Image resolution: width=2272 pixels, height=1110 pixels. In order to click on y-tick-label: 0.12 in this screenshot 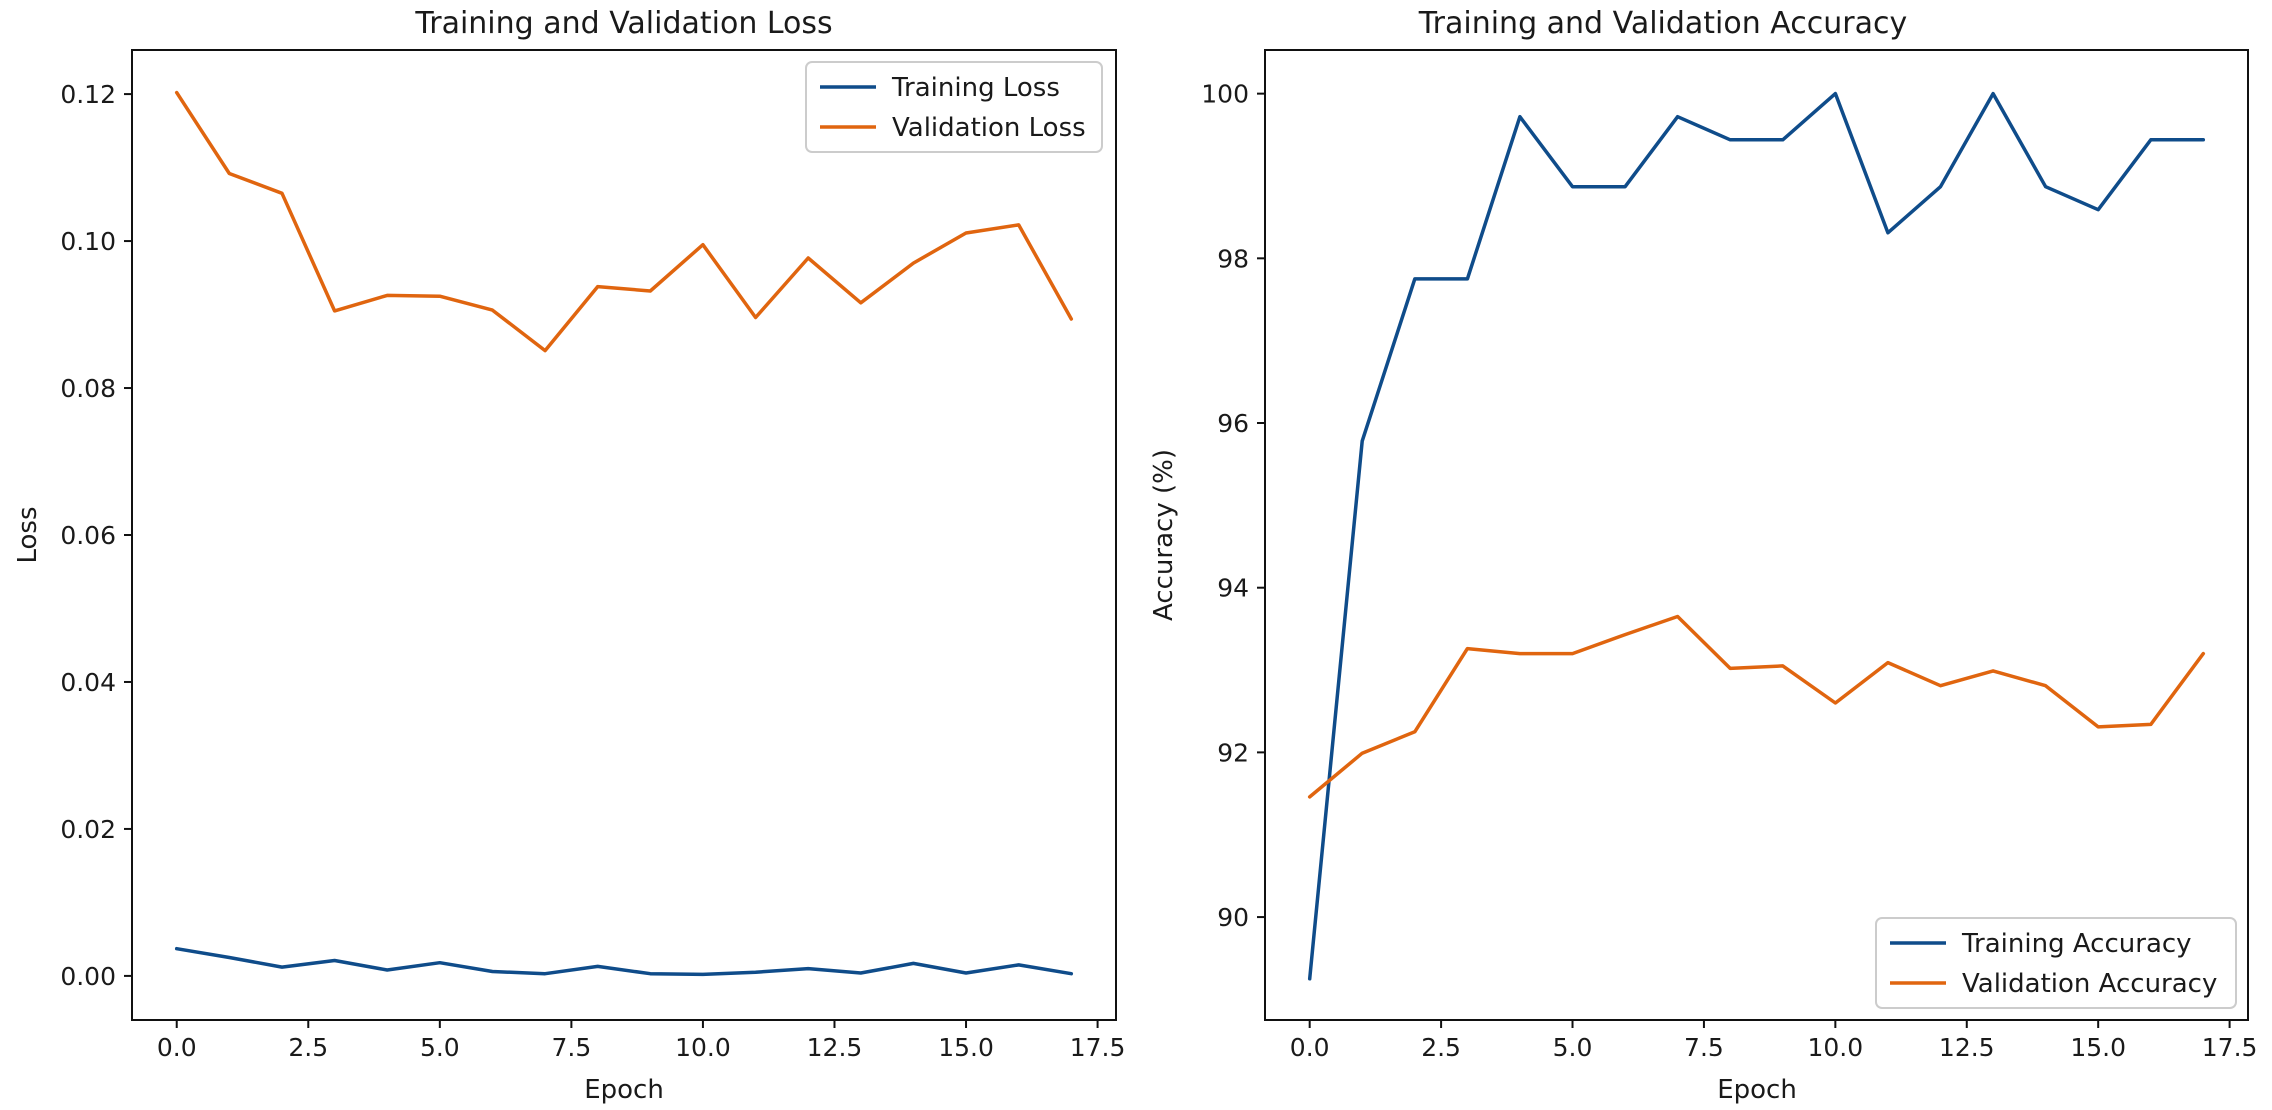, I will do `click(88, 94)`.